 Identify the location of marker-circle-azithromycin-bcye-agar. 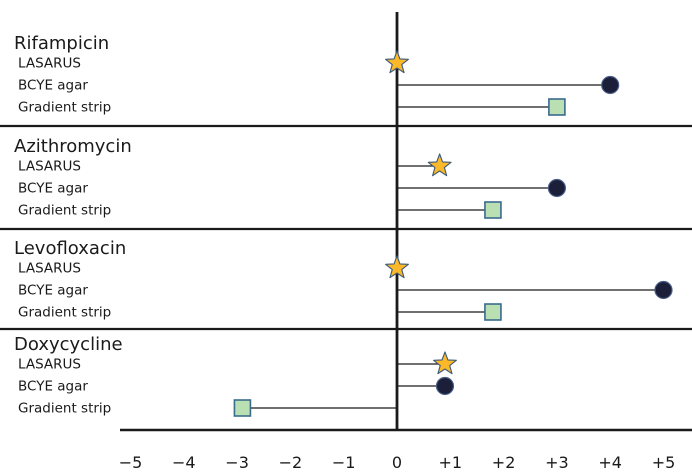
(557, 188).